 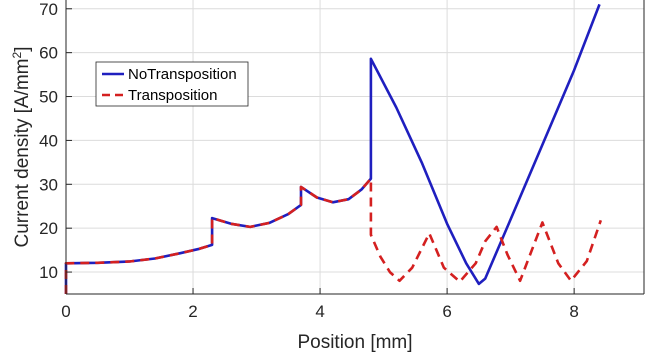 What do you see at coordinates (192, 311) in the screenshot?
I see `x-tick-label: 2` at bounding box center [192, 311].